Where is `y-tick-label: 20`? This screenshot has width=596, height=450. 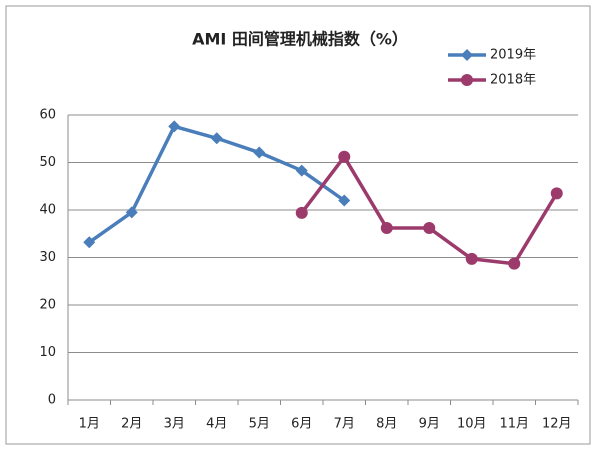 y-tick-label: 20 is located at coordinates (47, 305).